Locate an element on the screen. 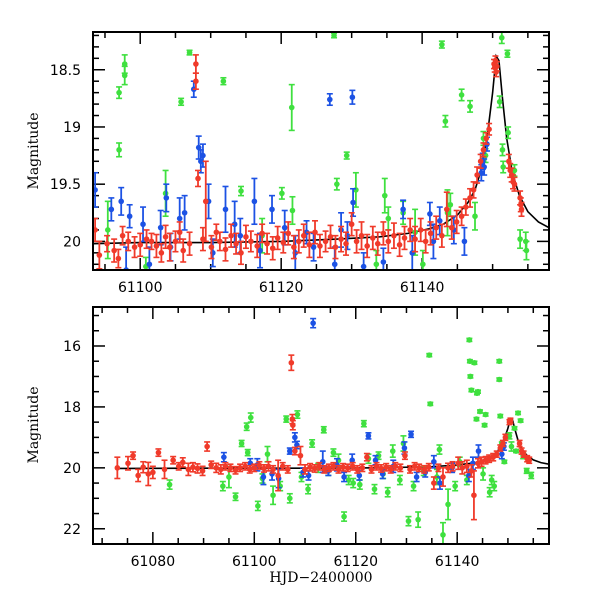 The image size is (600, 600). x-tick-label: 61080 is located at coordinates (153, 562).